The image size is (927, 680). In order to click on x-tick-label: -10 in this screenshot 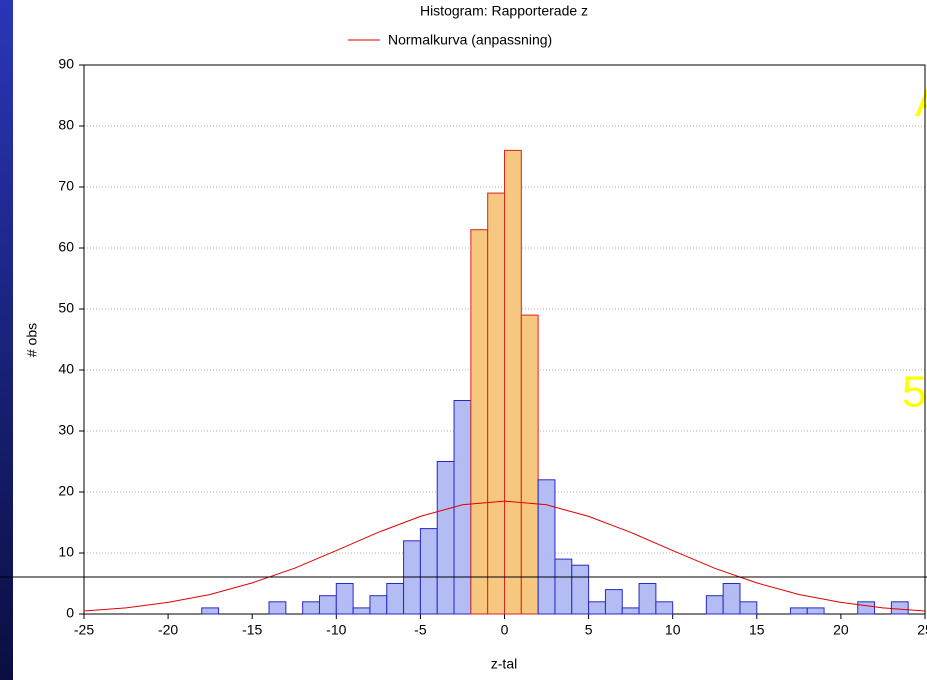, I will do `click(336, 630)`.